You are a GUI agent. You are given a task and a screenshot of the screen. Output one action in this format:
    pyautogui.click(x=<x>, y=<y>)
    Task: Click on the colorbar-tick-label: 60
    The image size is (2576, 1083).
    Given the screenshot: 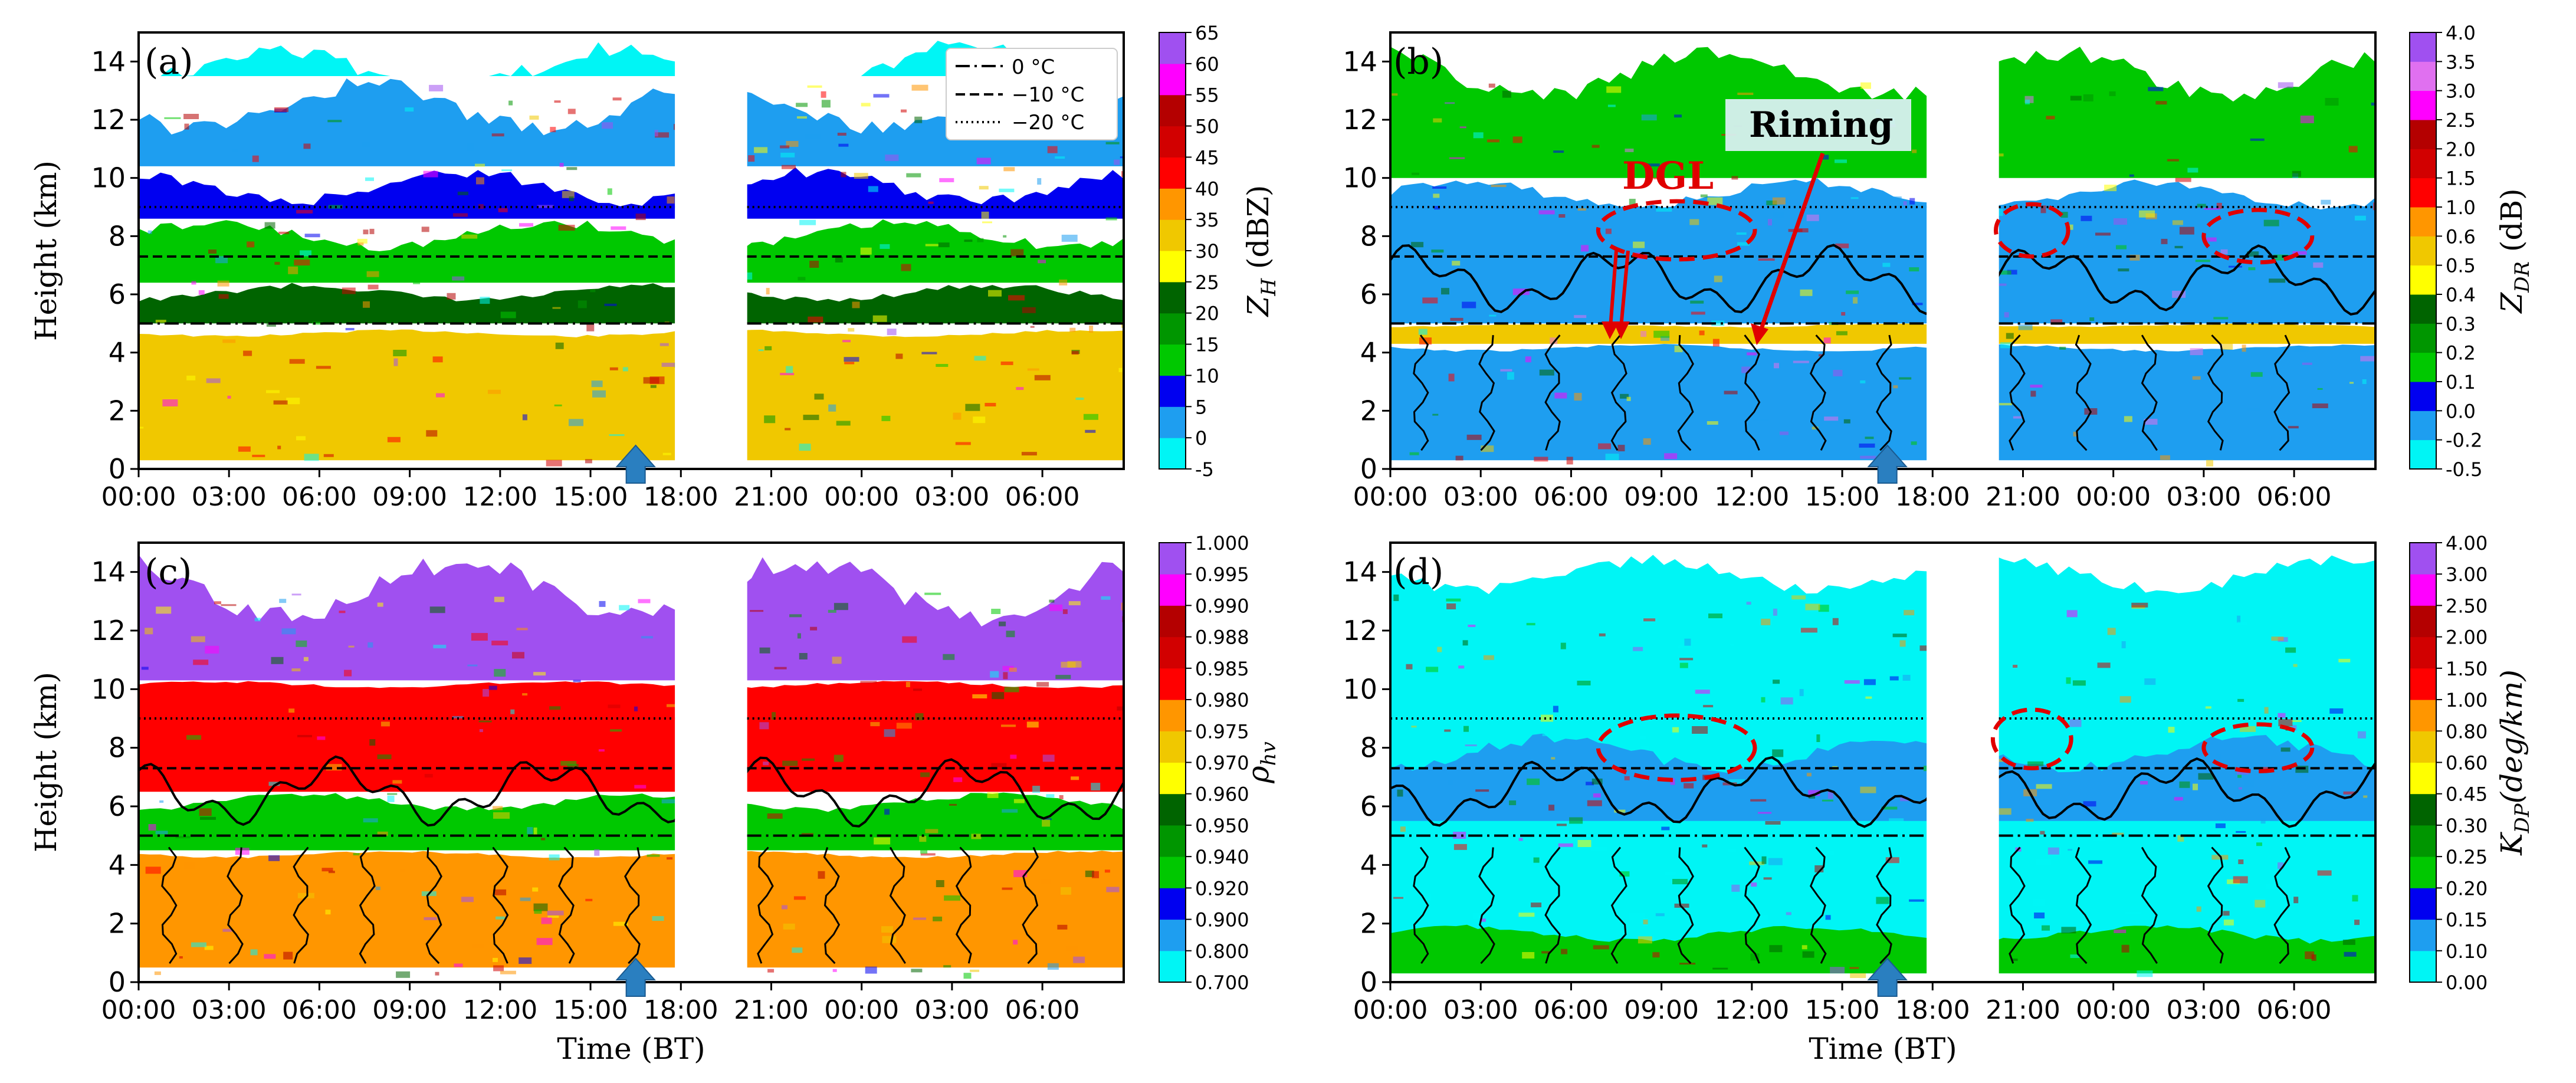 What is the action you would take?
    pyautogui.click(x=1207, y=64)
    